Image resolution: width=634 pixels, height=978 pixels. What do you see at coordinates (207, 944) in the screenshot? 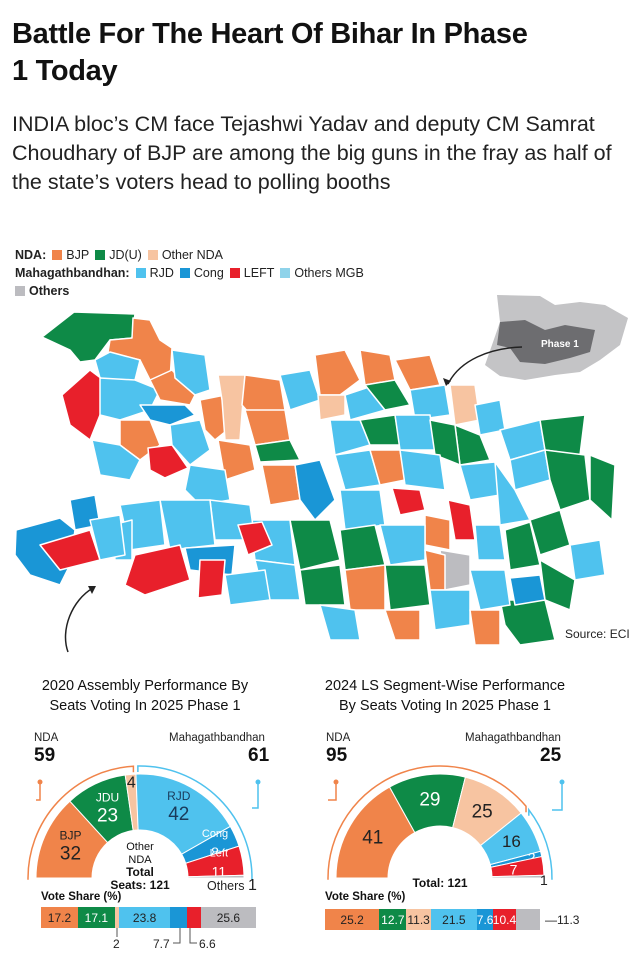
I see `vs-label-left: 6.6` at bounding box center [207, 944].